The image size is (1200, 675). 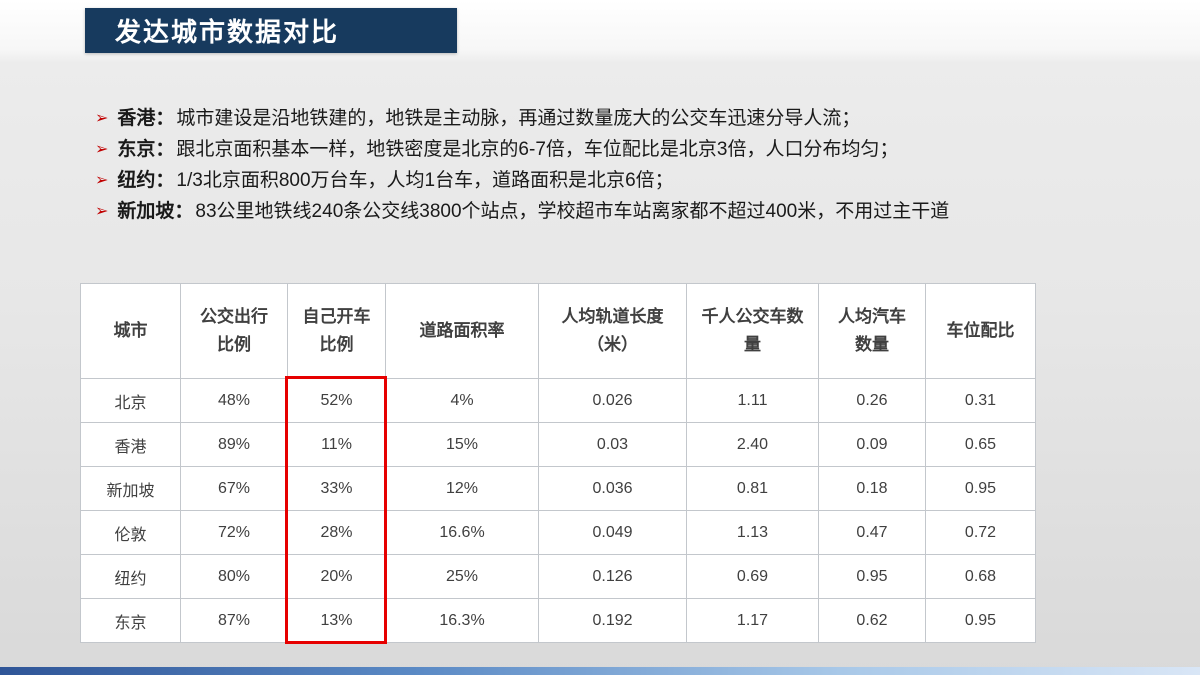 I want to click on table-cell: 67%, so click(x=234, y=488).